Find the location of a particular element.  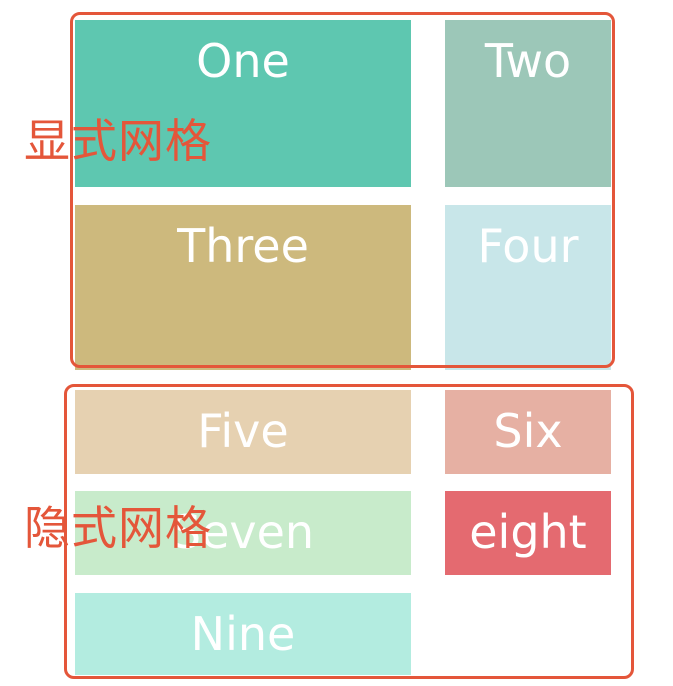

implicit-grid-label: 隐式网格 is located at coordinates (118, 528).